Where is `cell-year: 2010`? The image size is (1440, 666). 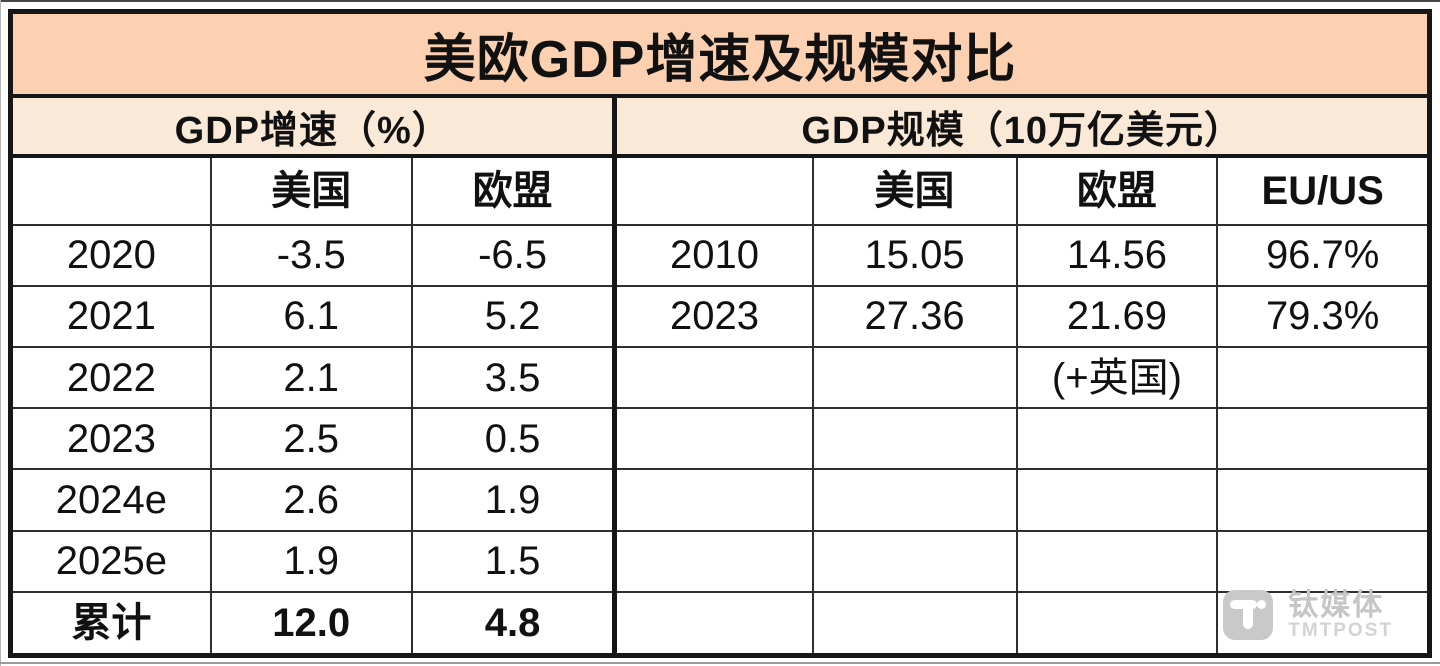 cell-year: 2010 is located at coordinates (715, 255).